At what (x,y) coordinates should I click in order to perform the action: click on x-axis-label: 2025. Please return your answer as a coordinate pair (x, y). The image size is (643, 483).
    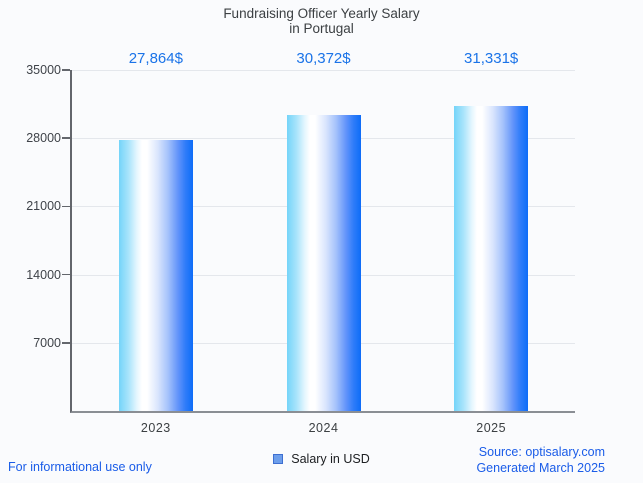
    Looking at the image, I should click on (491, 428).